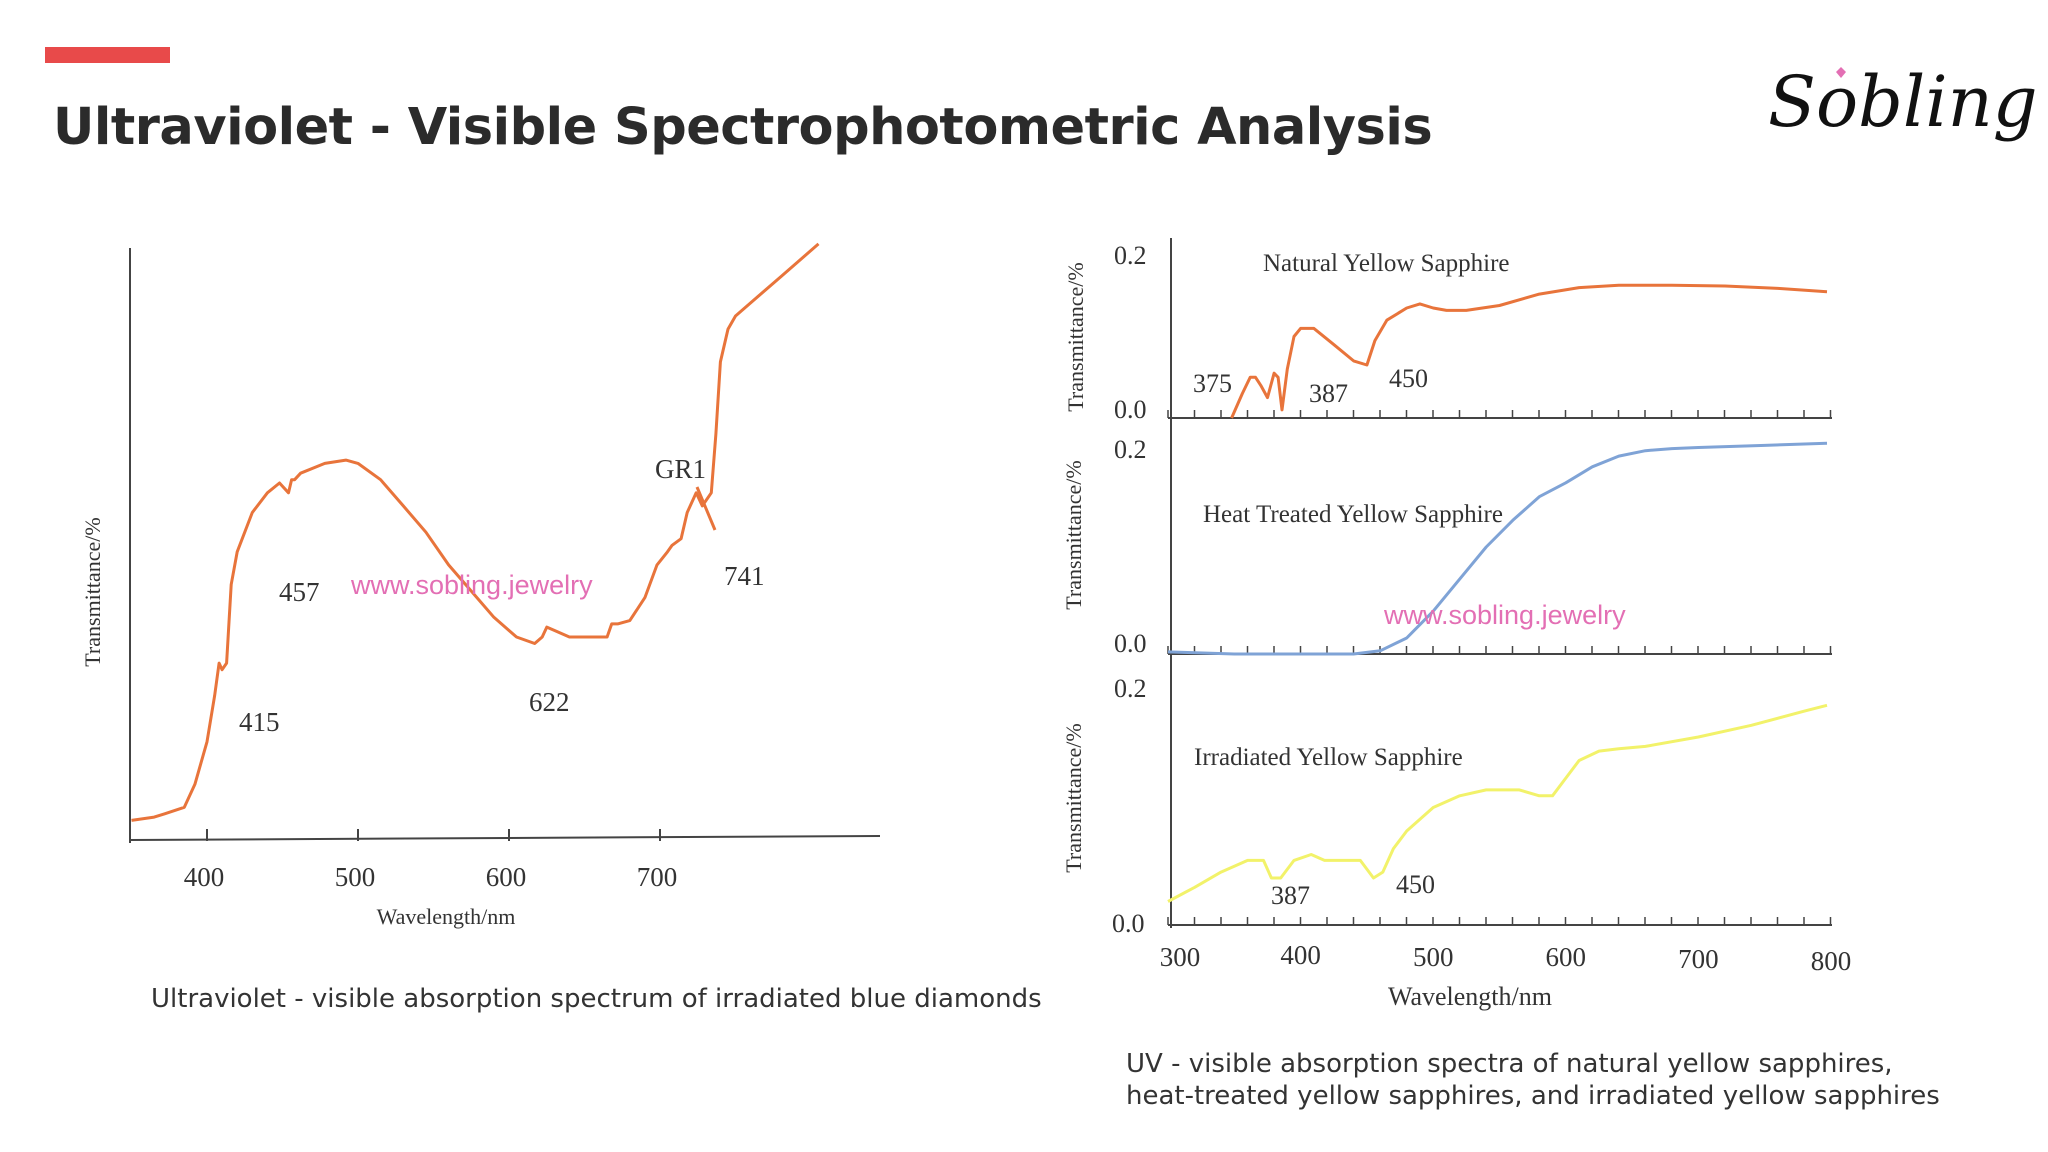 The width and height of the screenshot is (2048, 1152). Describe the element at coordinates (107, 55) in the screenshot. I see `accent-bar` at that location.